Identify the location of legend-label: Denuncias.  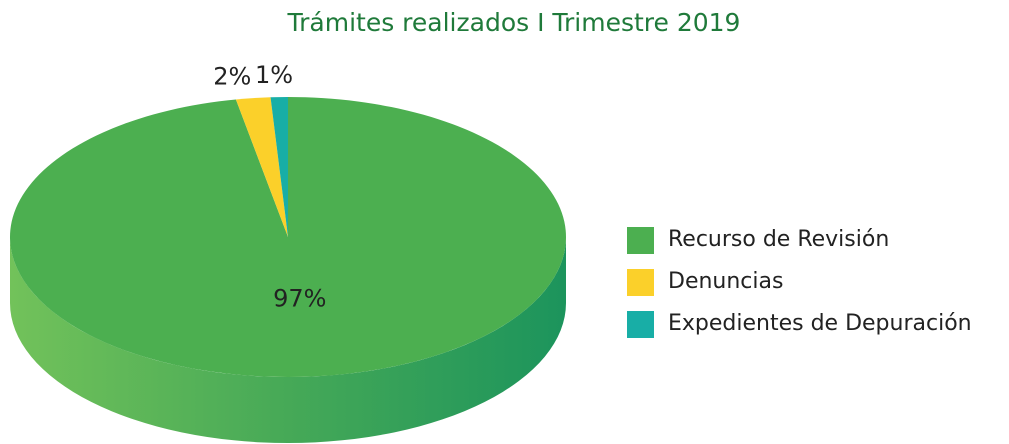
(725, 281).